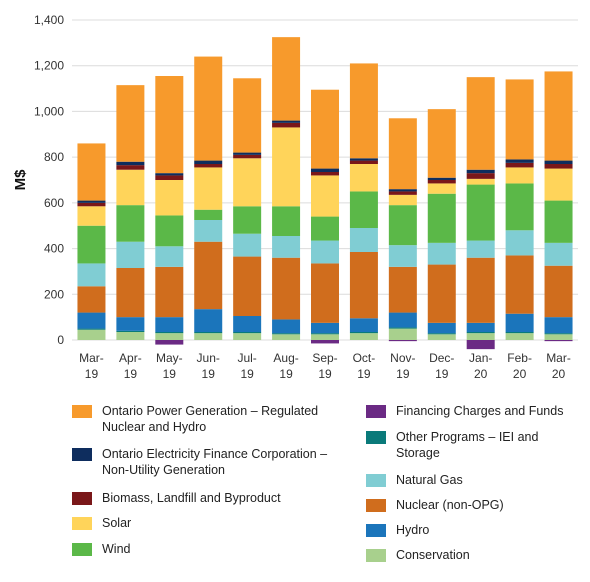 The image size is (590, 582). I want to click on x-tick-label: Jul-, so click(246, 358).